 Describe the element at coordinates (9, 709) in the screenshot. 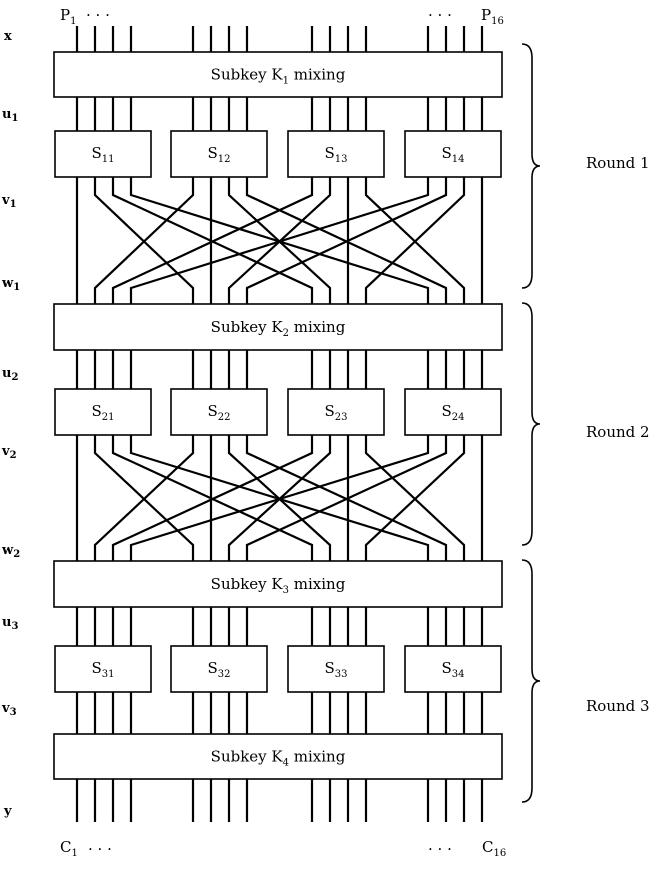

I see `row-label-v3: v3` at that location.